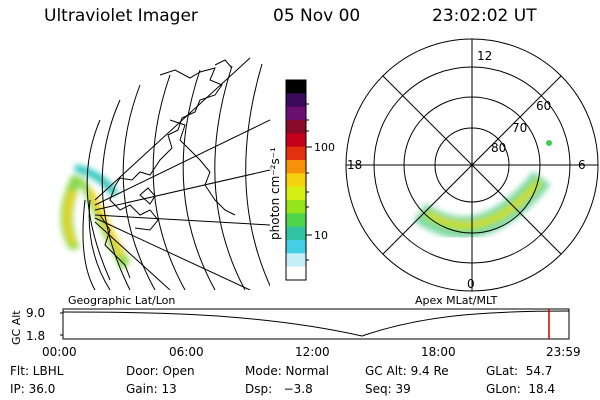  I want to click on polar-plot-label: Apex MLat/MLT, so click(456, 300).